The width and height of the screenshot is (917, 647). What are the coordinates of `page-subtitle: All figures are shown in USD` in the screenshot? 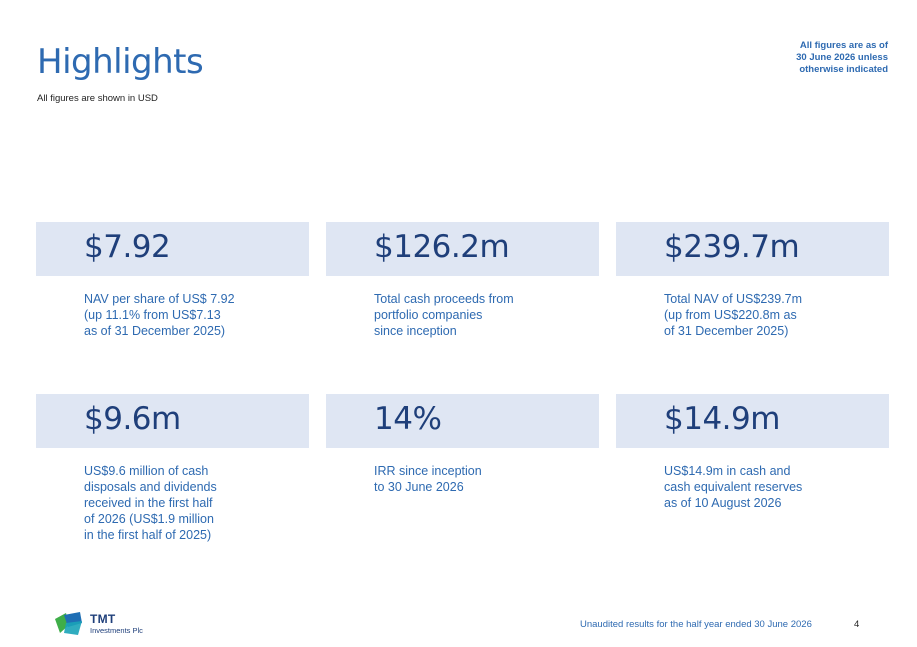 It's located at (97, 98).